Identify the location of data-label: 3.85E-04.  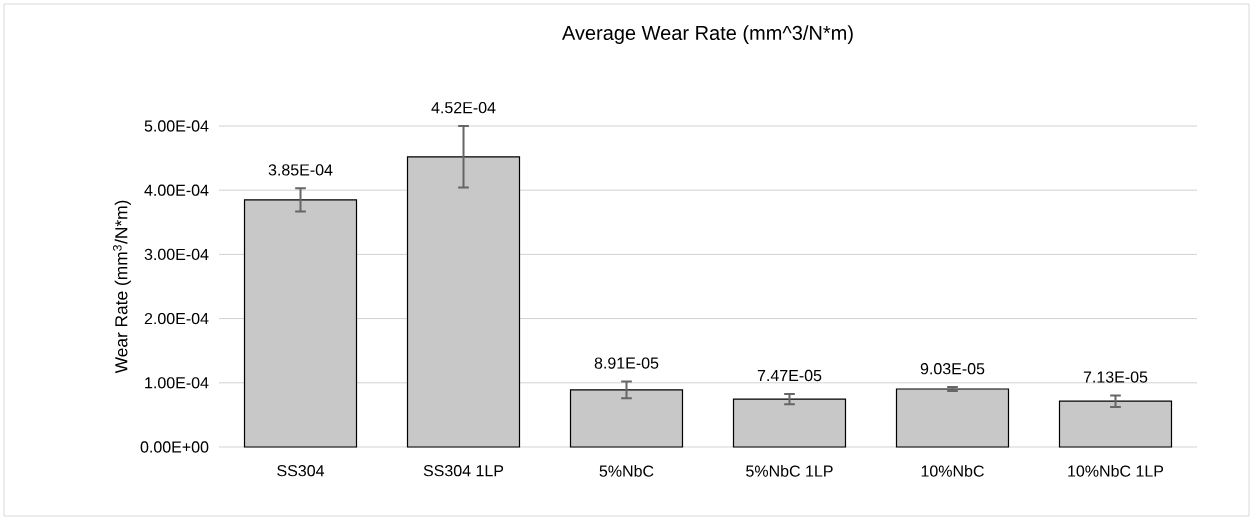
(300, 170).